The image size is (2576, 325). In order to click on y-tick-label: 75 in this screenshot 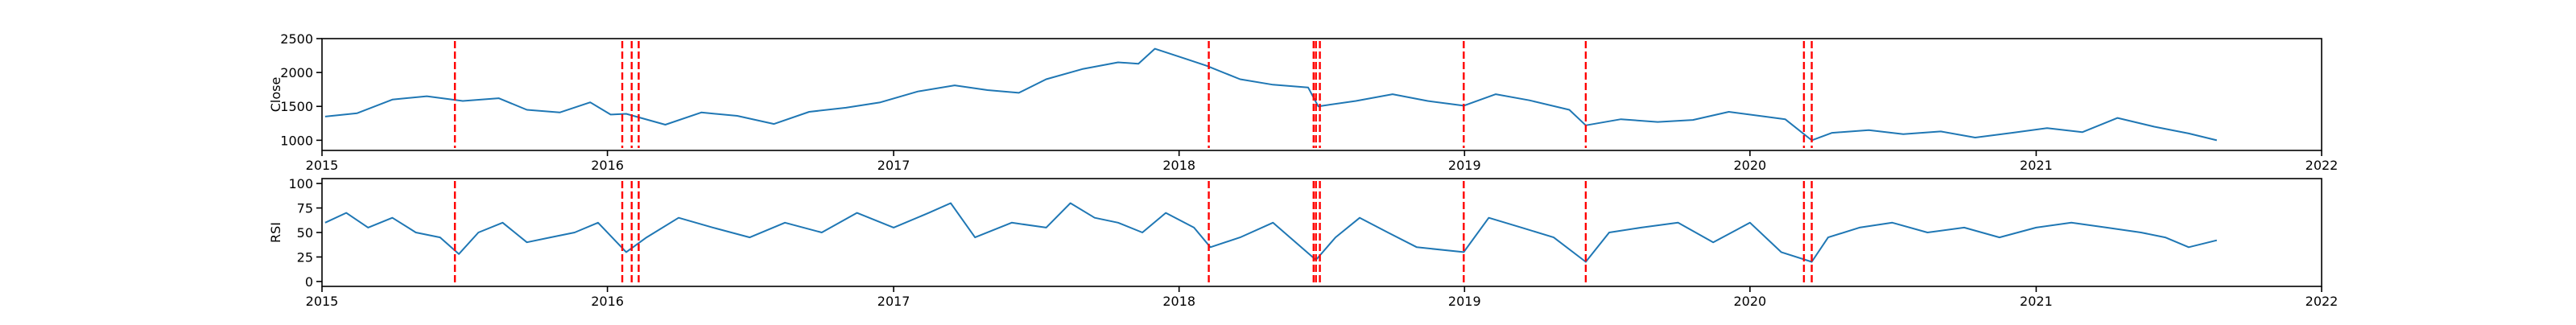, I will do `click(305, 208)`.